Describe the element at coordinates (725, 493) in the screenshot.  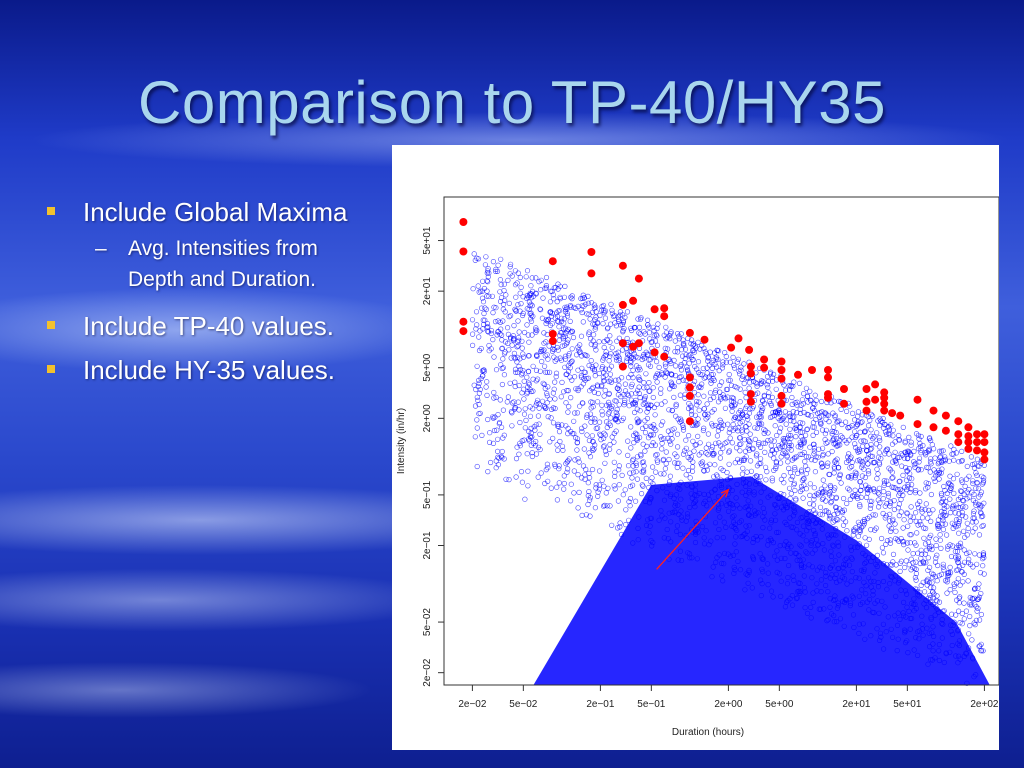
I see `annotation-arrow-head` at that location.